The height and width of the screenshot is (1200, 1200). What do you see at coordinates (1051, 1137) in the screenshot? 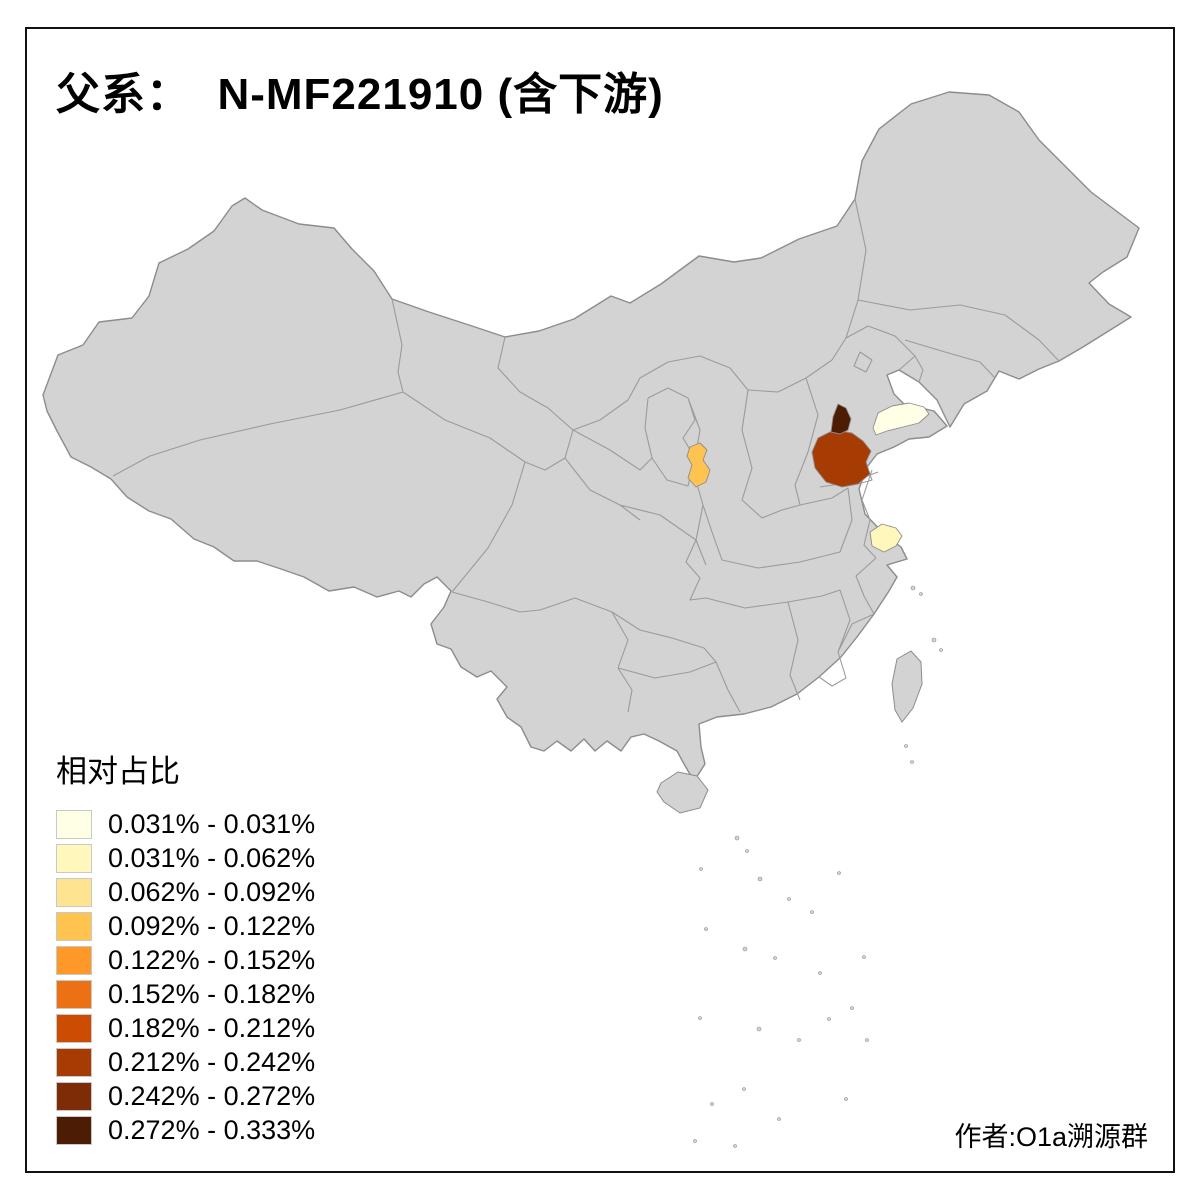
I see `author-credit: 作者:O1a溯源群` at bounding box center [1051, 1137].